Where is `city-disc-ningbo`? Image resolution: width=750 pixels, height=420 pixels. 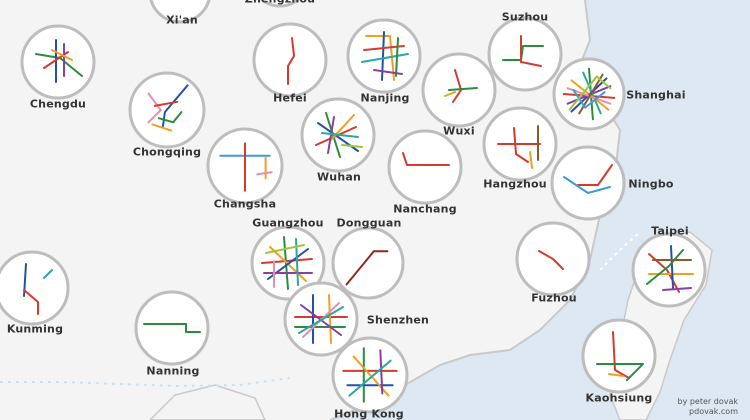 city-disc-ningbo is located at coordinates (588, 183).